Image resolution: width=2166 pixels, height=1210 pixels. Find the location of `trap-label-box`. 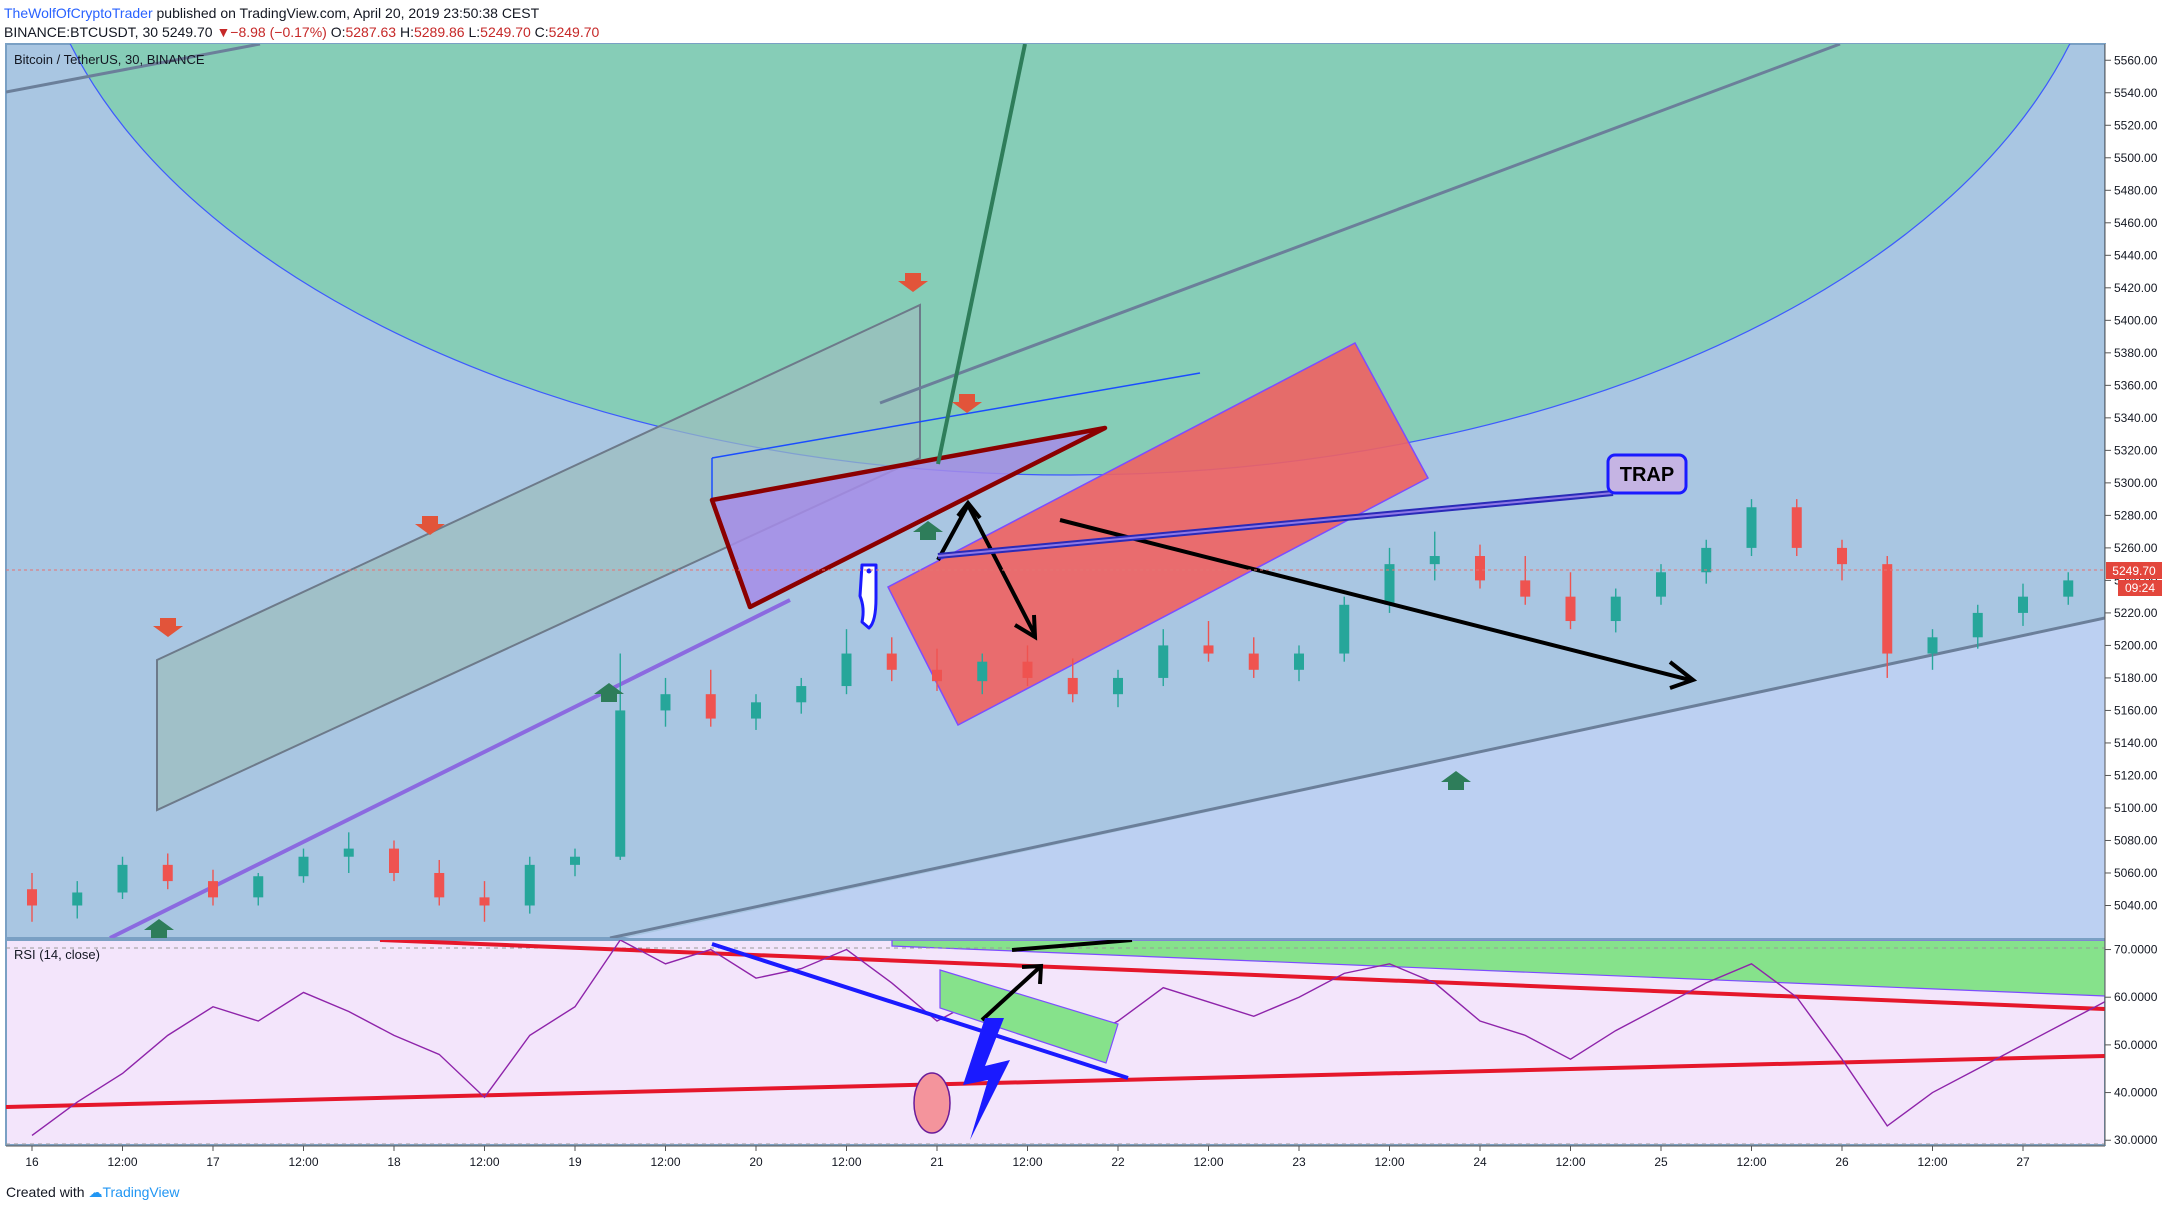

trap-label-box is located at coordinates (1647, 474).